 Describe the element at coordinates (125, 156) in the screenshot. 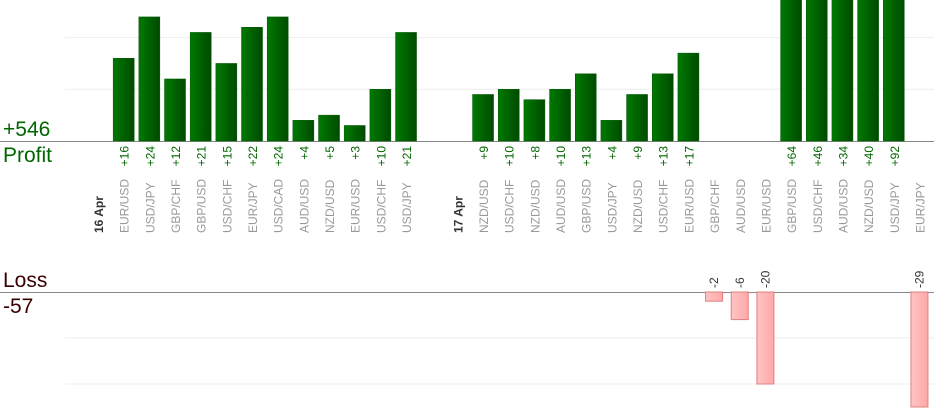

I see `profit-value-label: +16` at that location.